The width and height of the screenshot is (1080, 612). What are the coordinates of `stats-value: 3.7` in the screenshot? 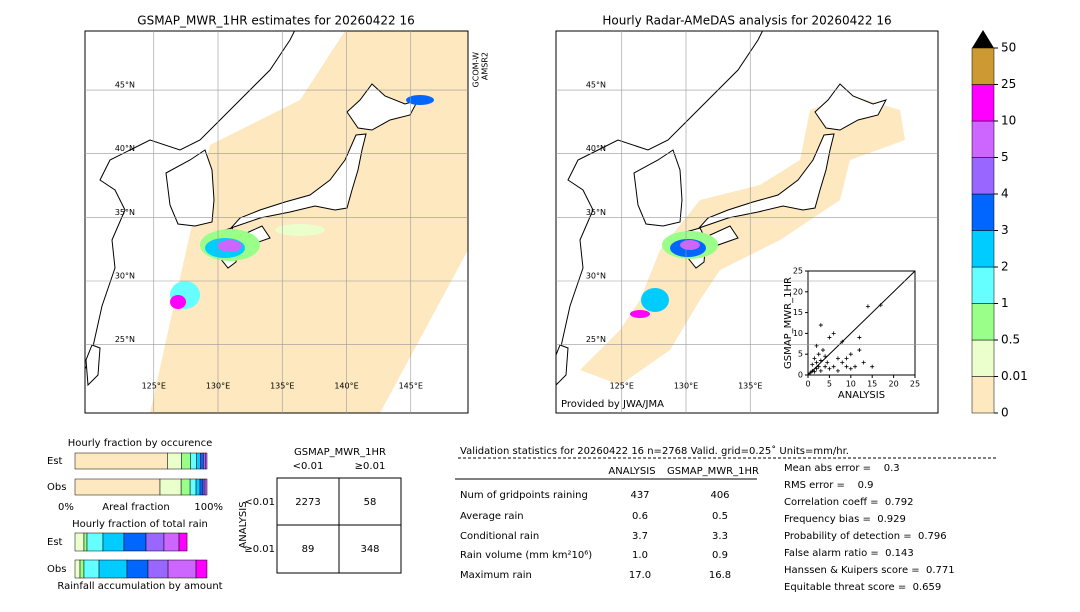 It's located at (640, 536).